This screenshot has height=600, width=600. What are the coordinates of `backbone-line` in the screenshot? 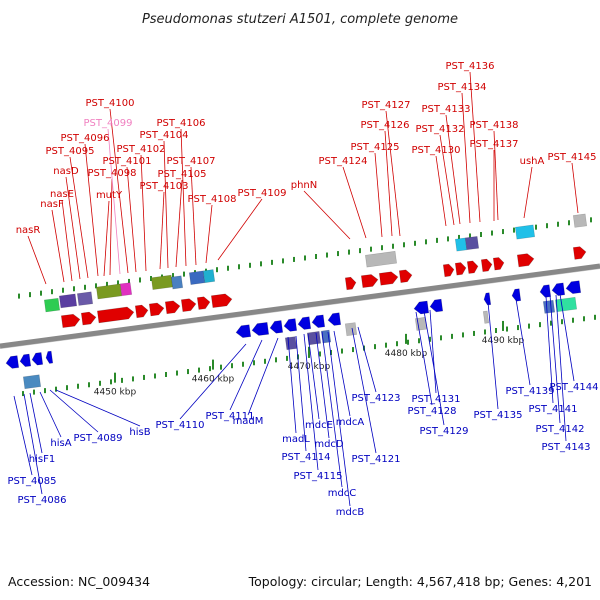 It's located at (300, 306).